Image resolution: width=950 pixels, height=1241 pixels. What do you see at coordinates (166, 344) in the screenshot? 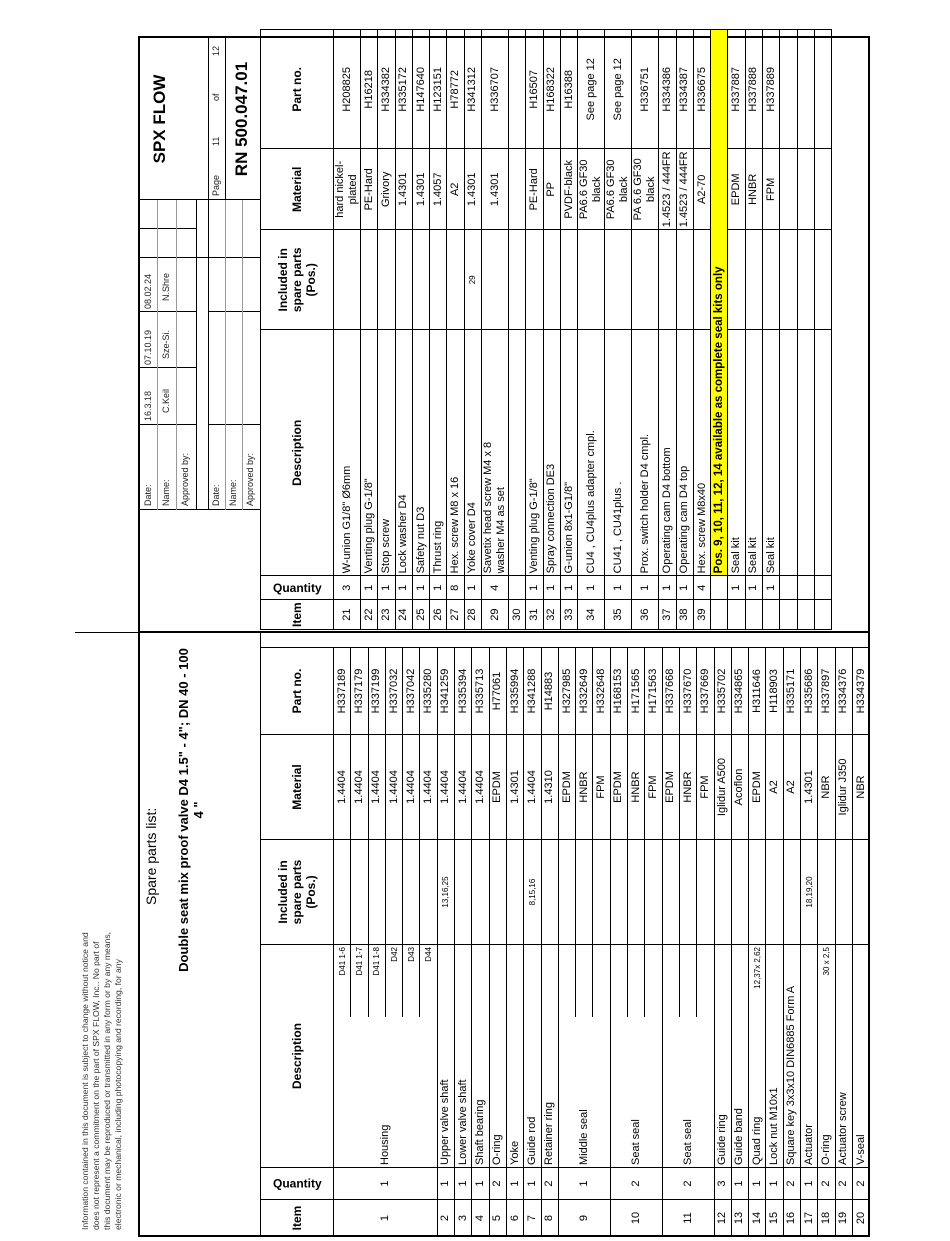
I see `name-value: Sze-Si.` at bounding box center [166, 344].